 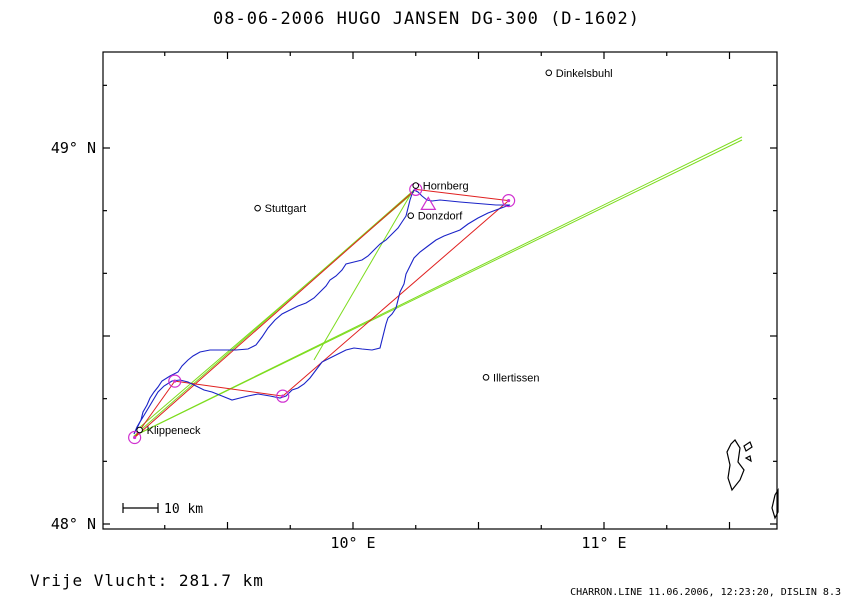 What do you see at coordinates (603, 543) in the screenshot?
I see `longitude-label: 11° E` at bounding box center [603, 543].